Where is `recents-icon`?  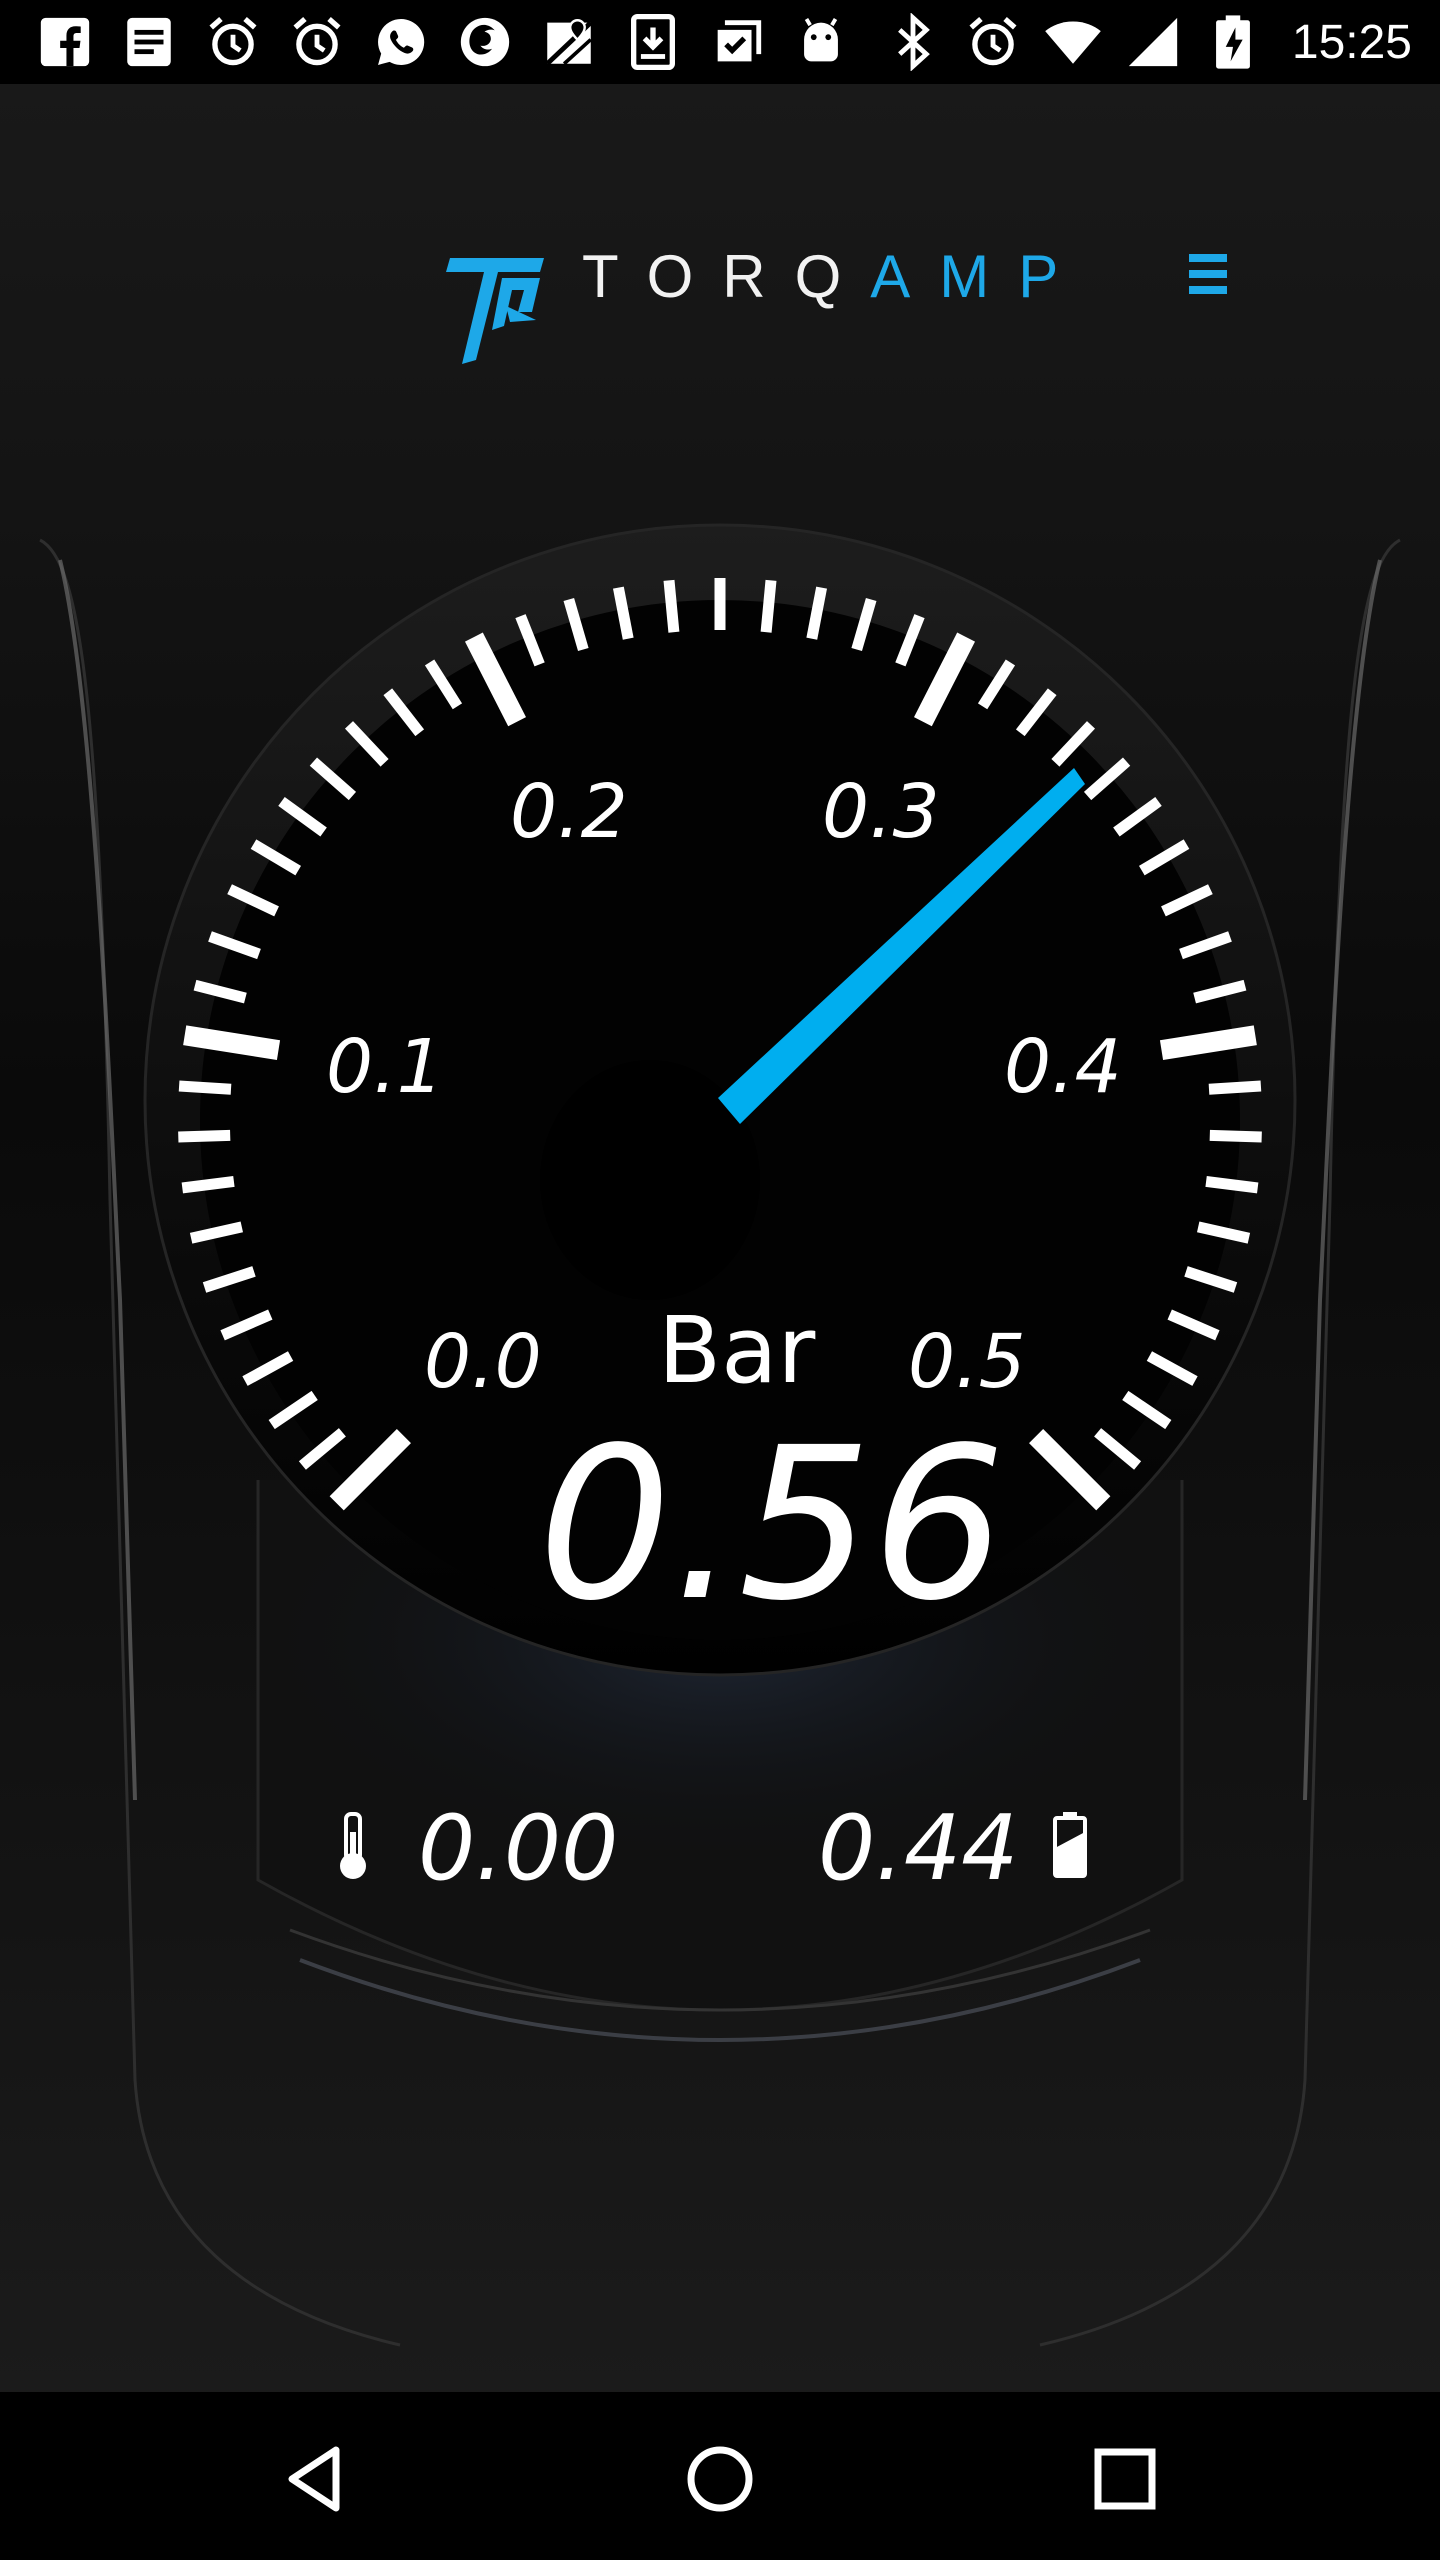 recents-icon is located at coordinates (1125, 2479).